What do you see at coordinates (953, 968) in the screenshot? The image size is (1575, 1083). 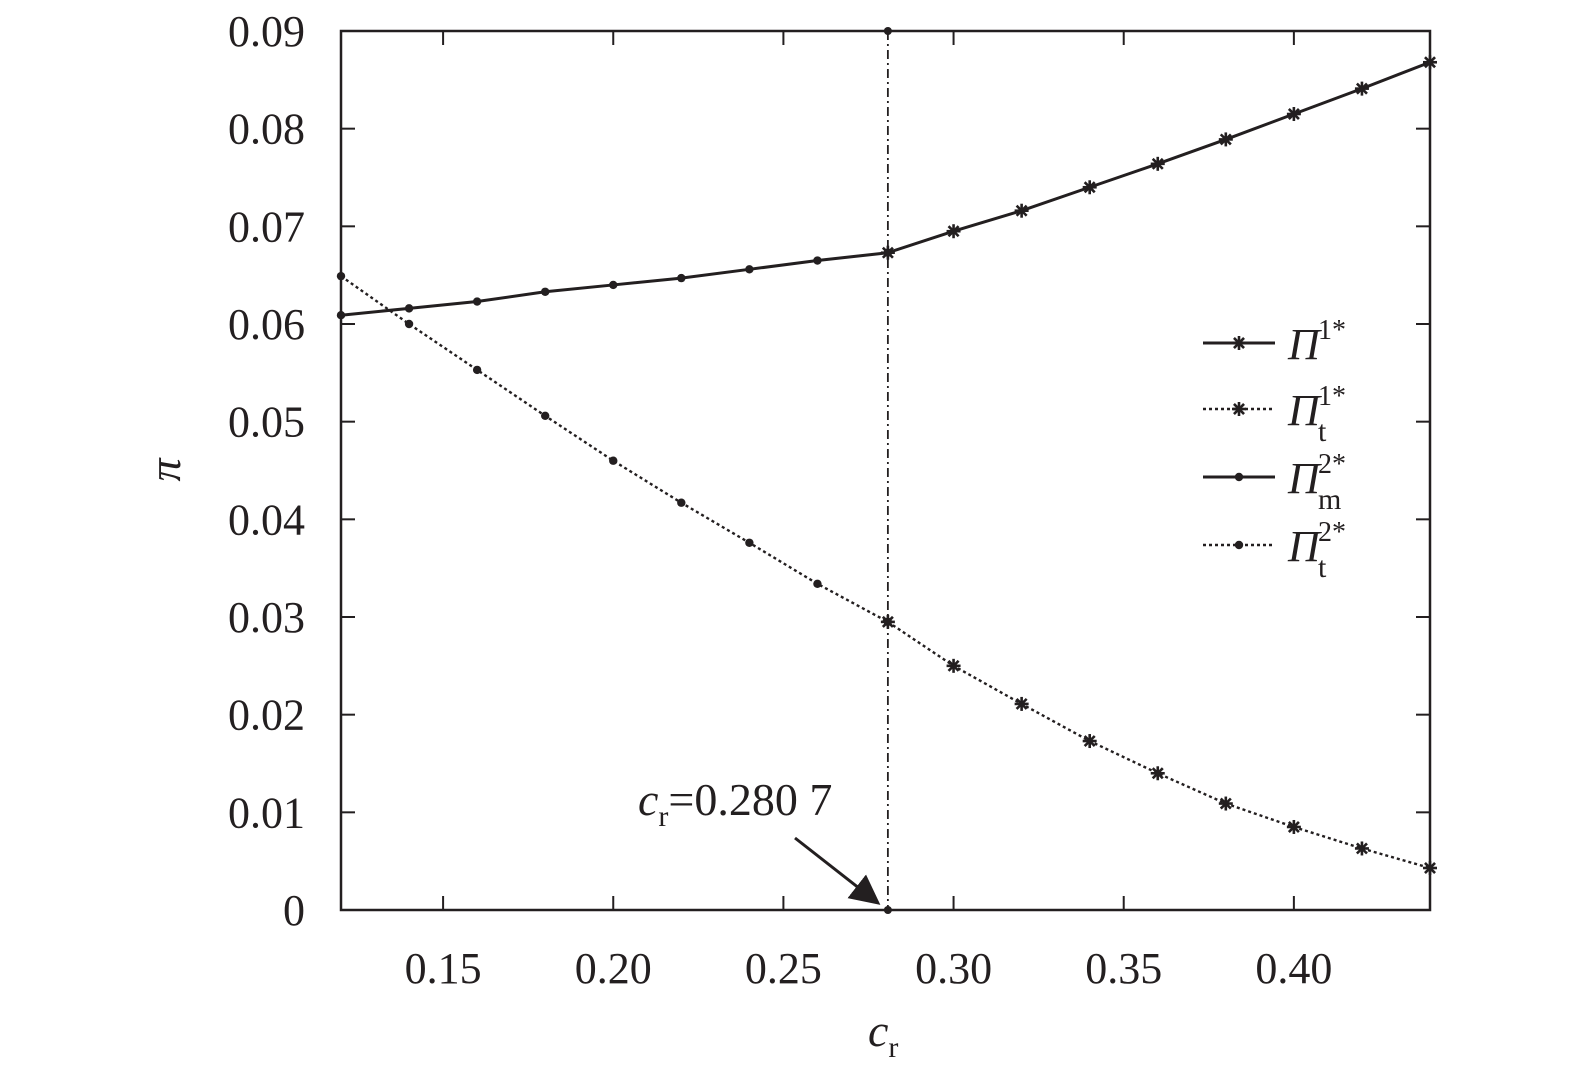 I see `x-tick-label: 0.30` at bounding box center [953, 968].